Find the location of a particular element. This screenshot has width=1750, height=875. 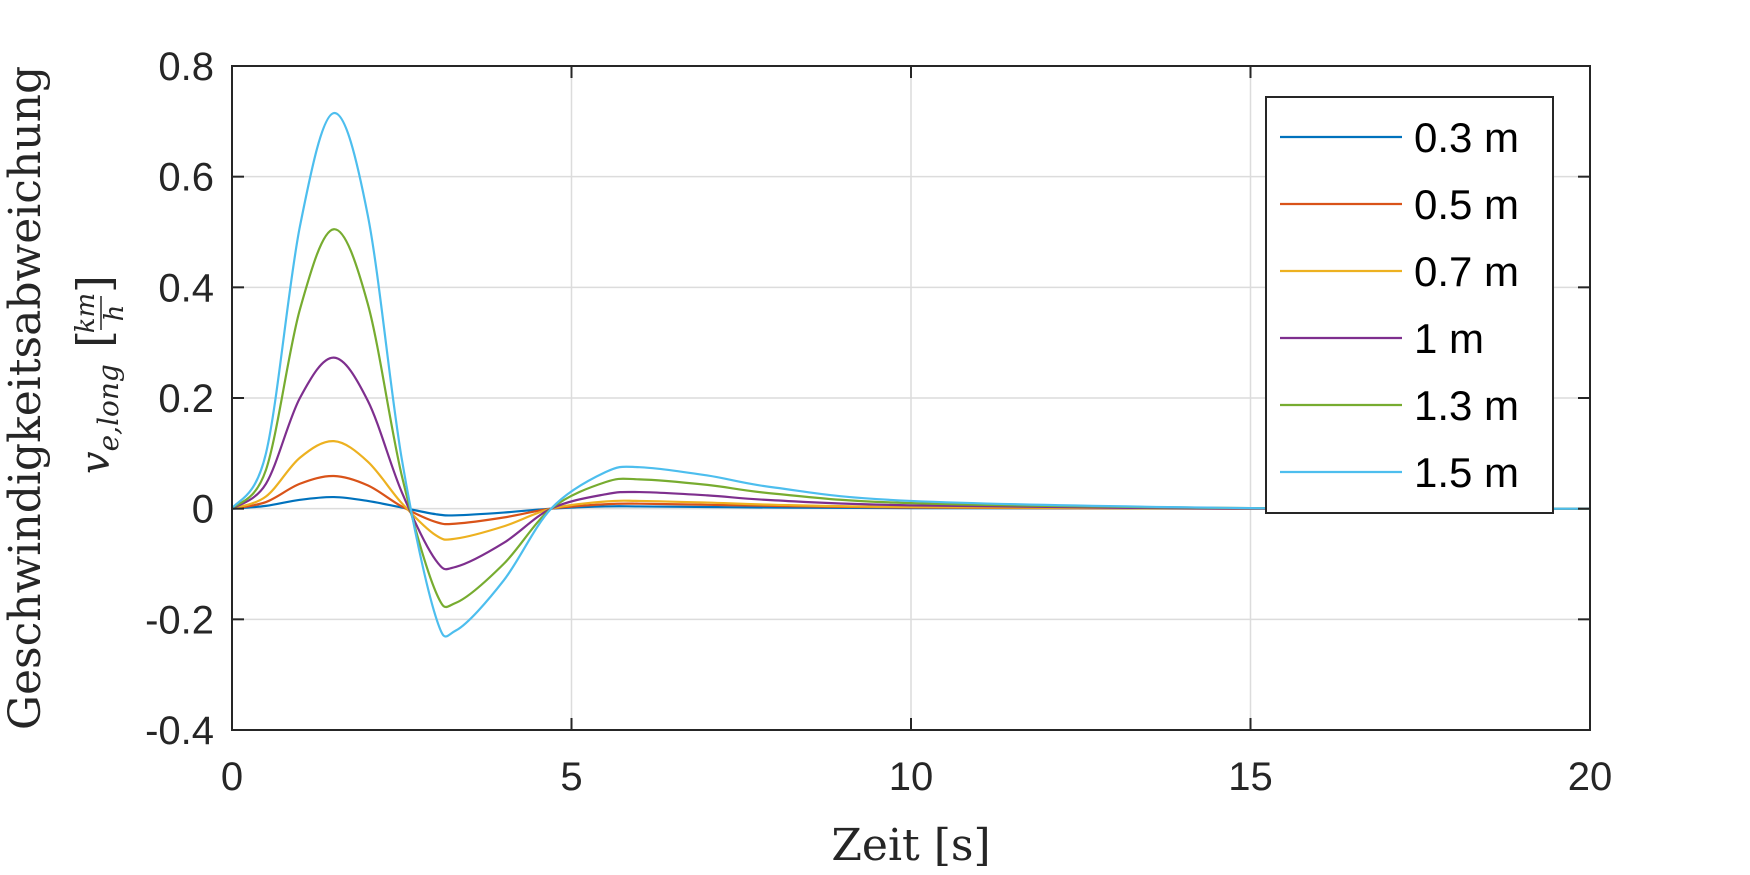

y-tick-labels: -0.4 -0.2 0 0.2 0.4 0.6 0.8 is located at coordinates (179, 399).